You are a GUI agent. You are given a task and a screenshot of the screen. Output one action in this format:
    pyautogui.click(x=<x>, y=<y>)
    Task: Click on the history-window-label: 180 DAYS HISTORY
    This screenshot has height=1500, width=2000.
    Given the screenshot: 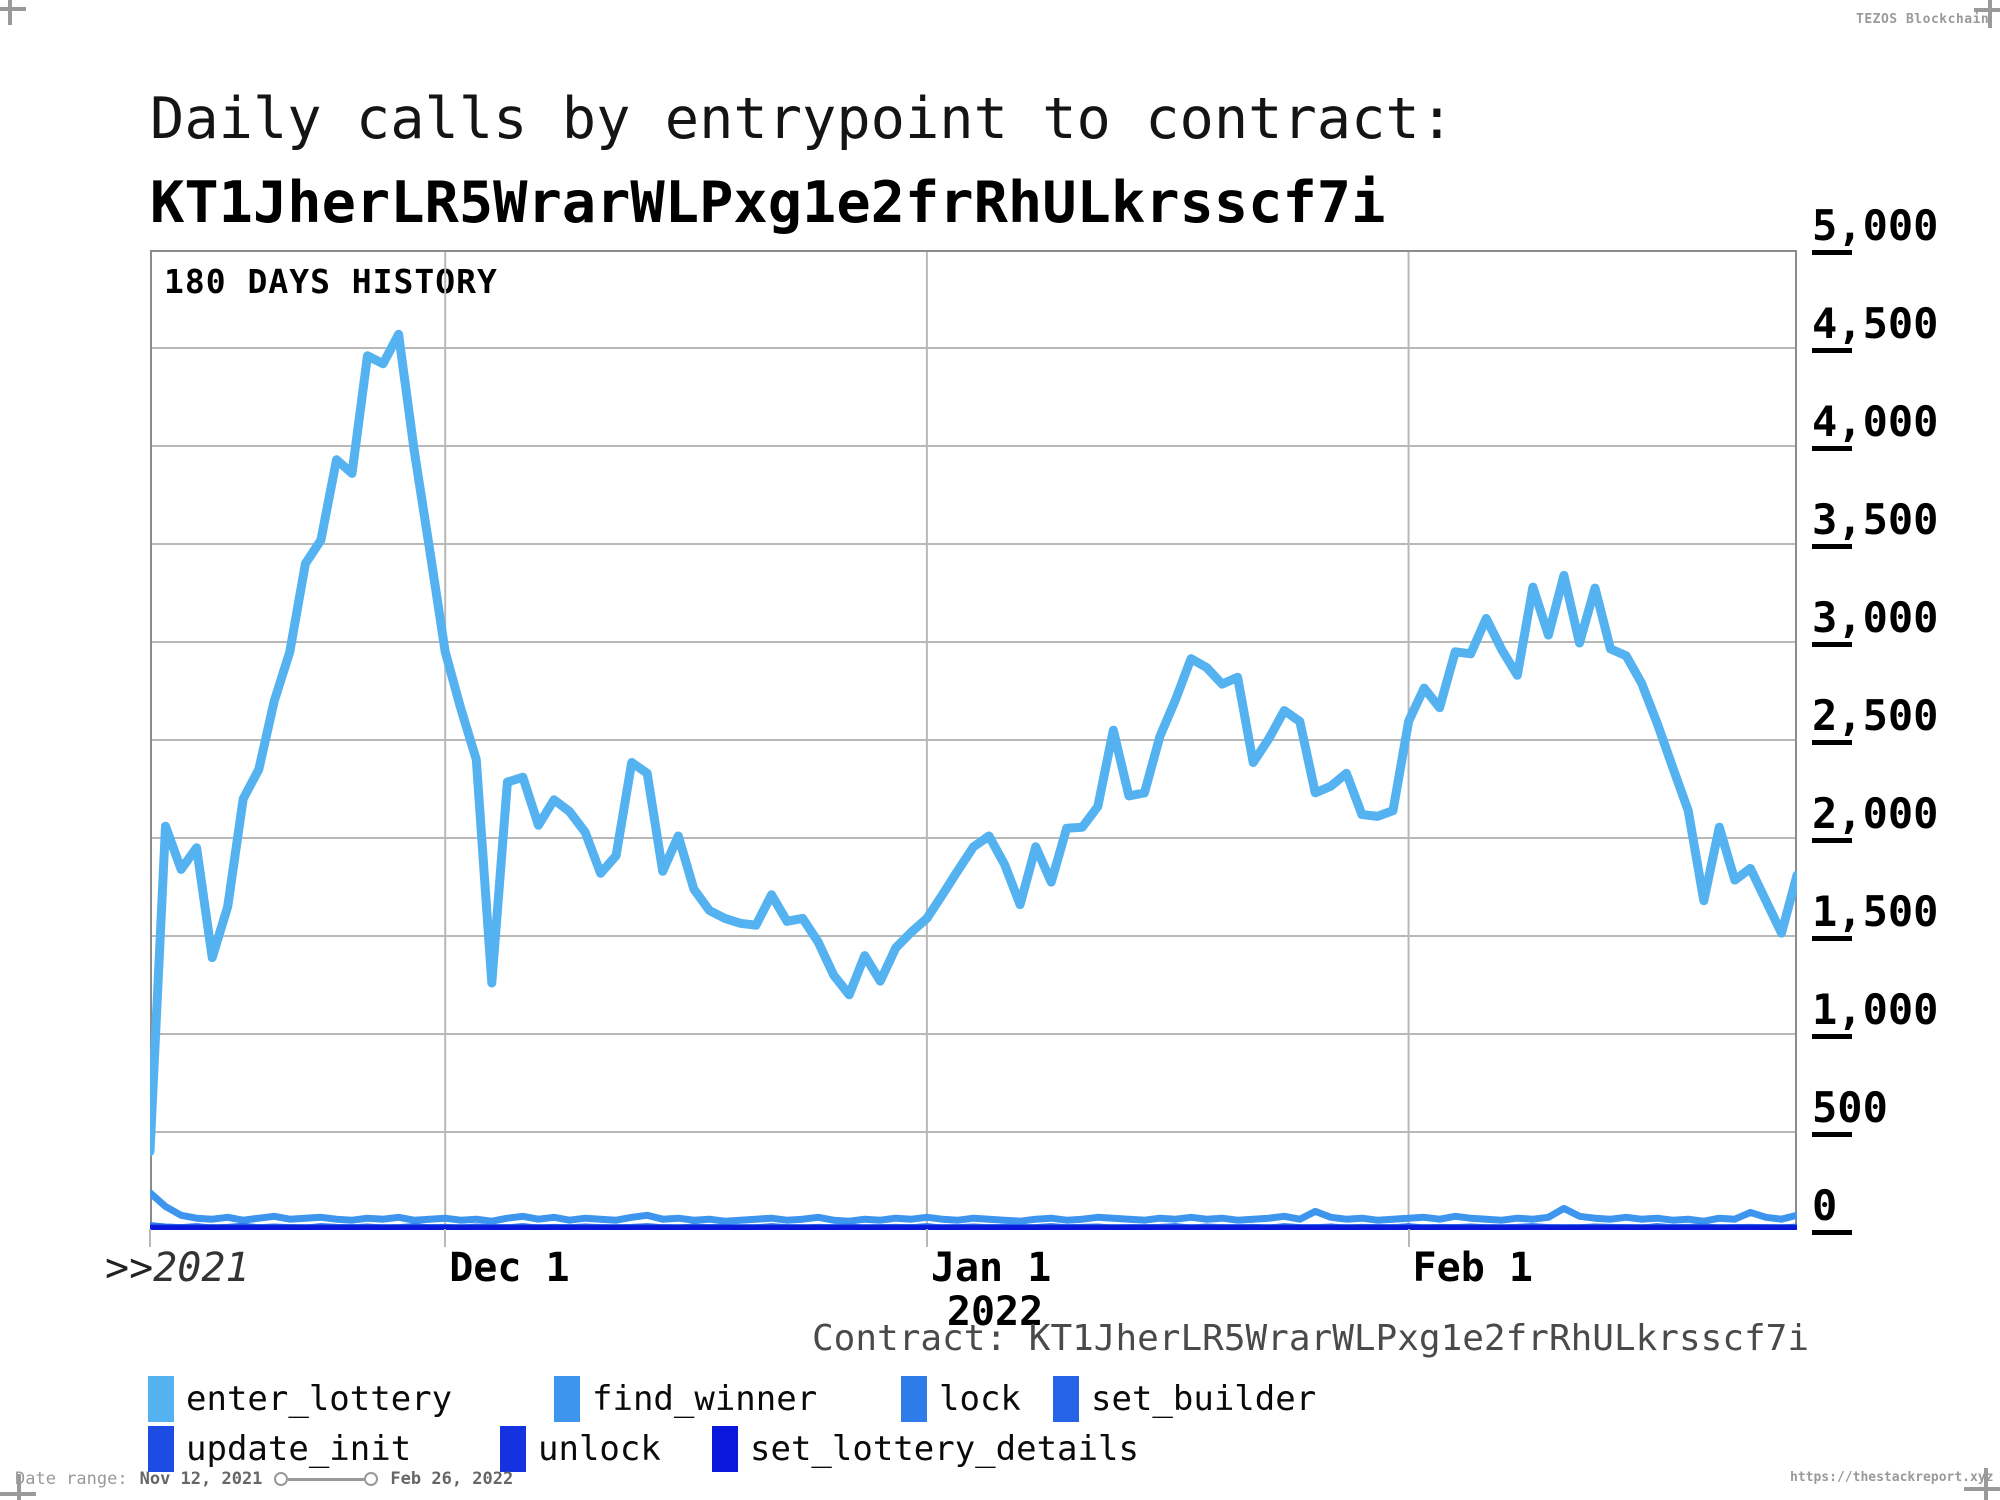 What is the action you would take?
    pyautogui.click(x=331, y=281)
    